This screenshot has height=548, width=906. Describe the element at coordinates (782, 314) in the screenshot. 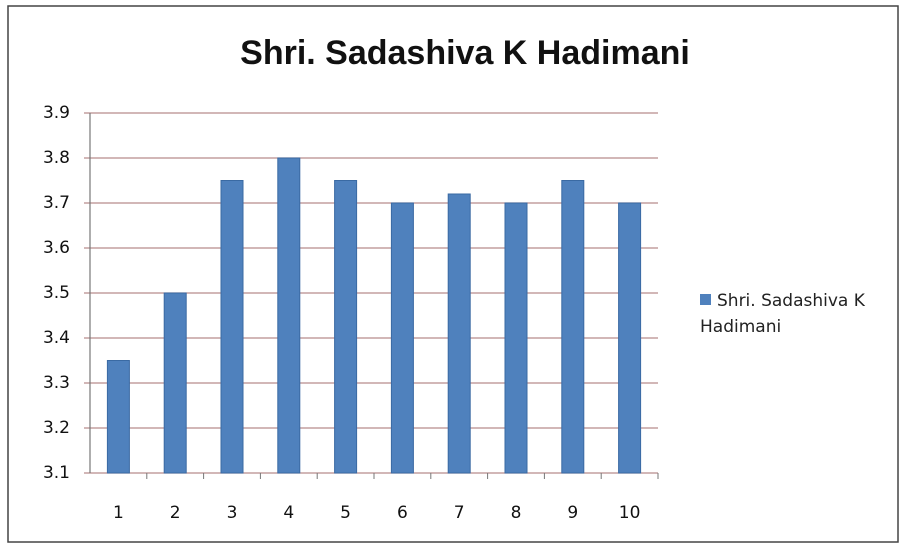

I see `legend-label: Shri. Sadashiva K Hadimani` at that location.